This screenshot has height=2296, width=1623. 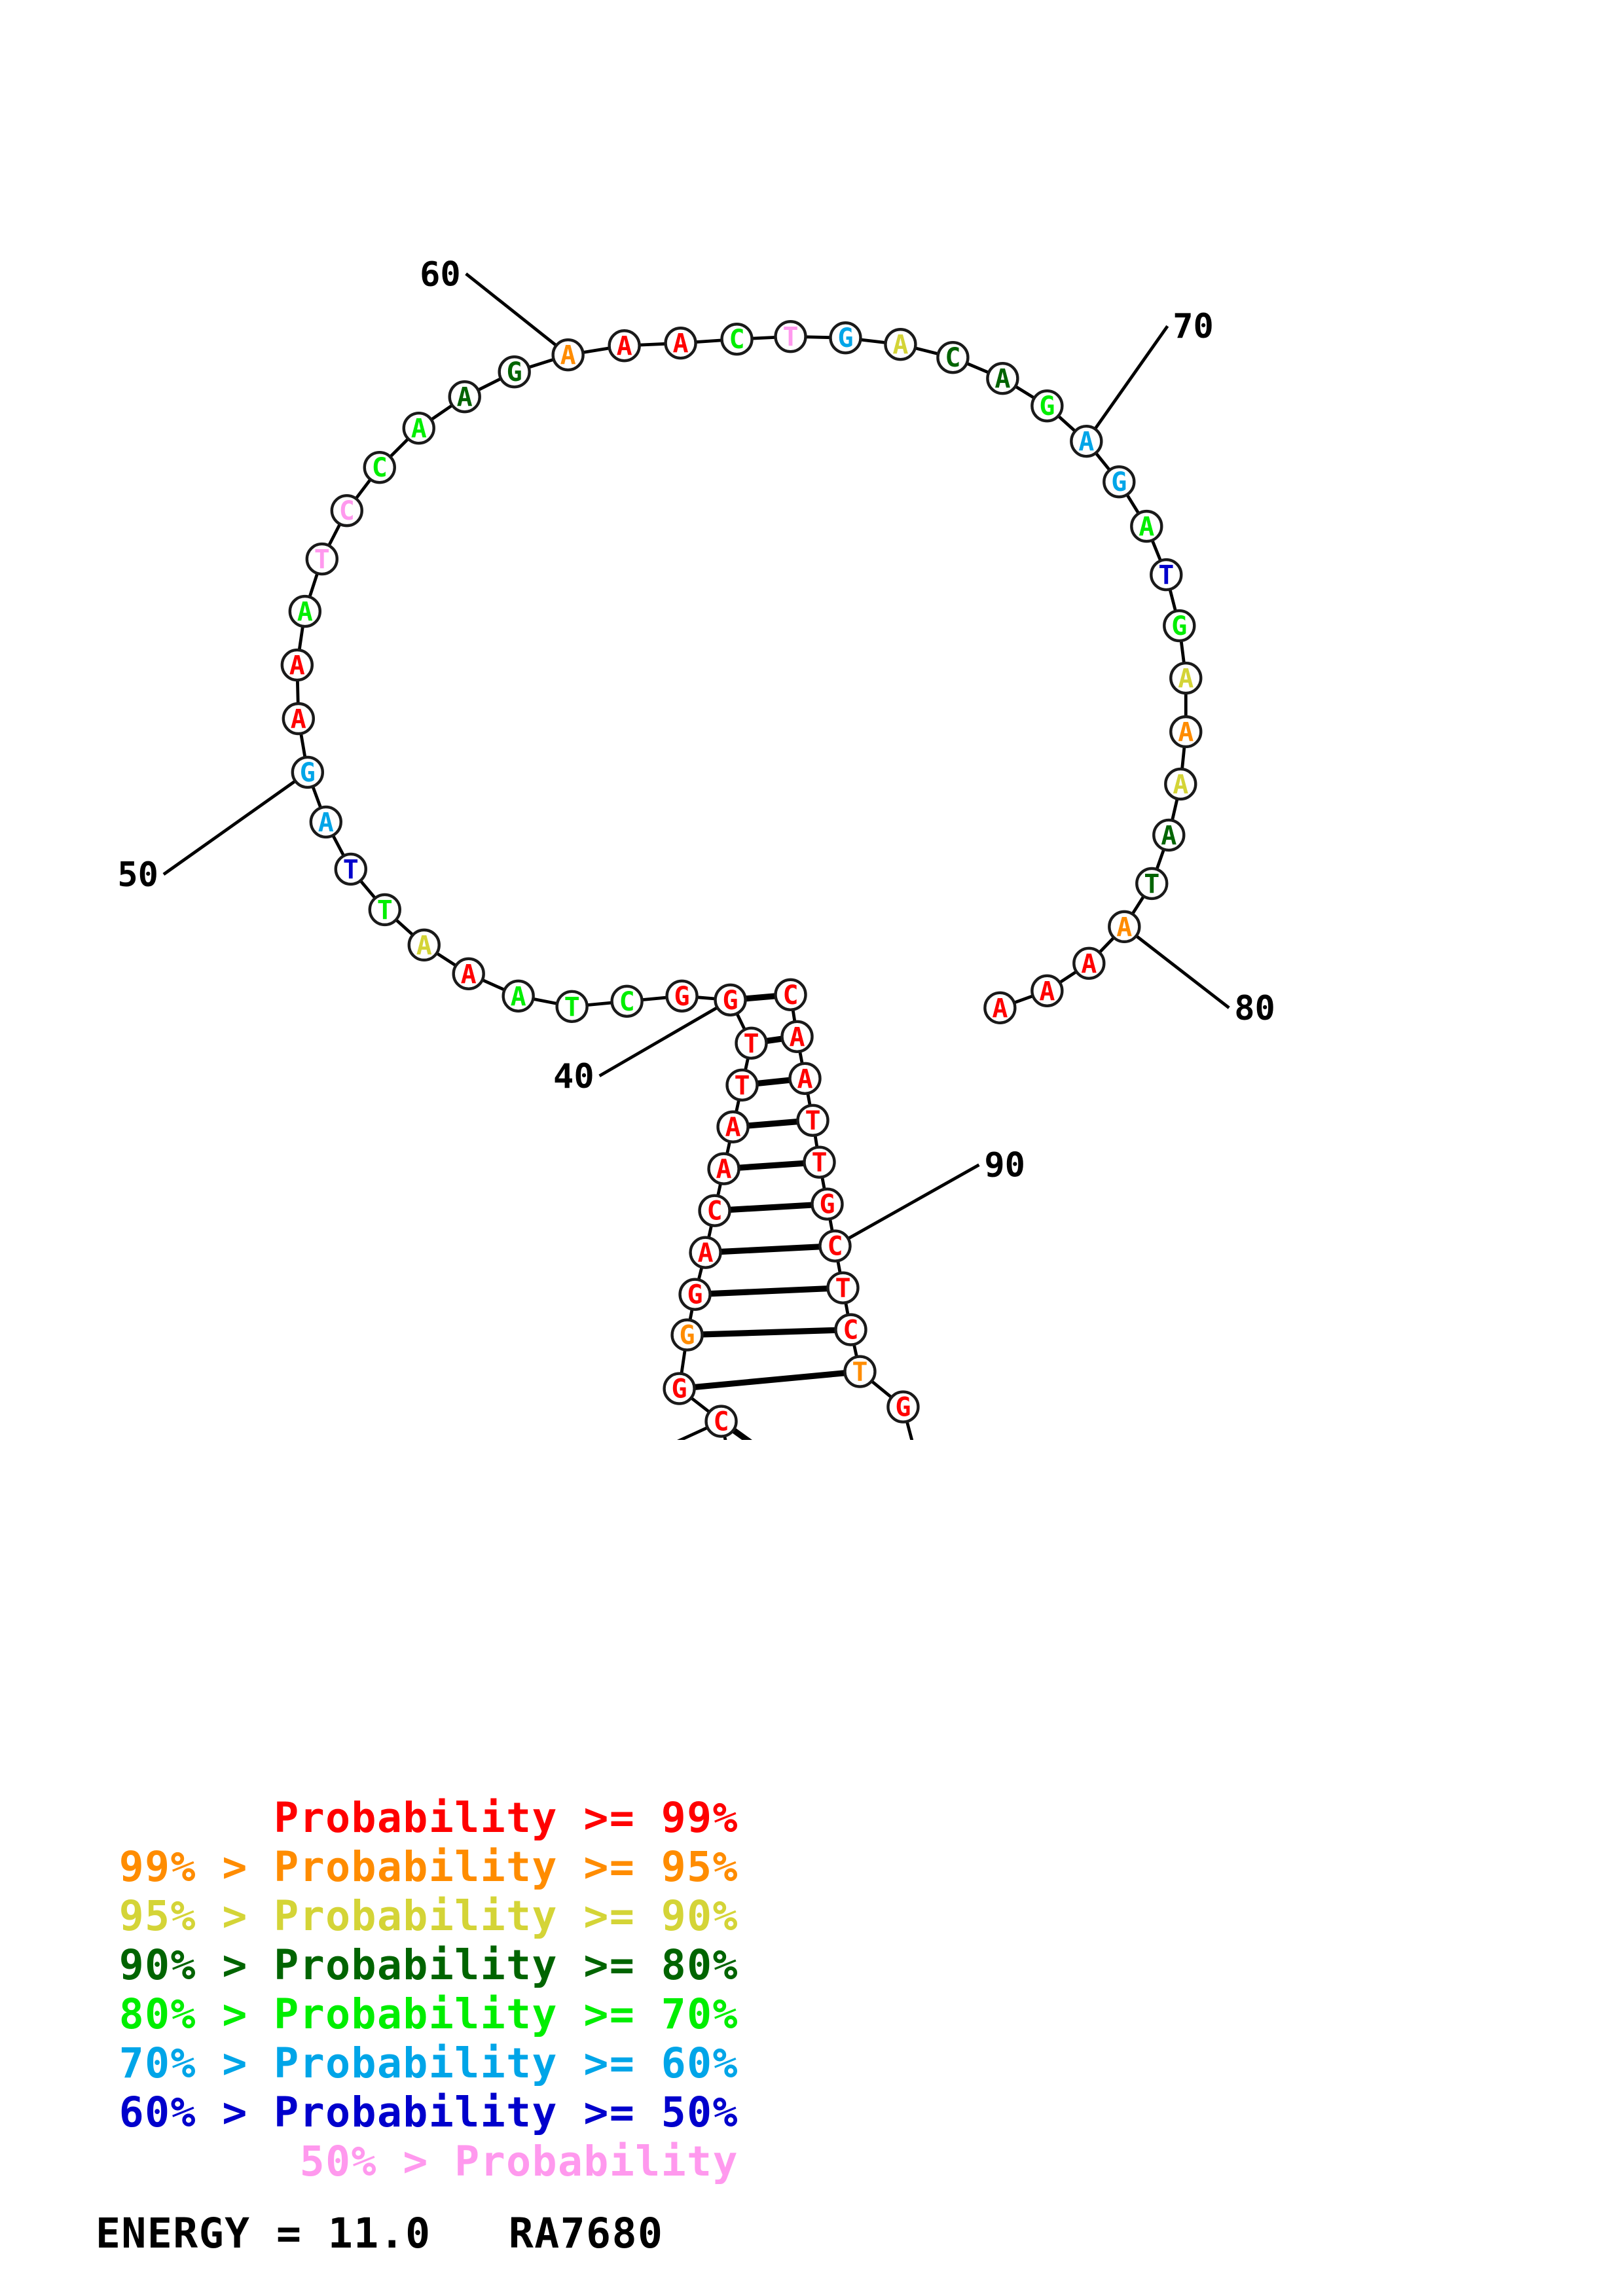 I want to click on legend-row-90: 95% > Probability >= 90%, so click(x=369, y=1916).